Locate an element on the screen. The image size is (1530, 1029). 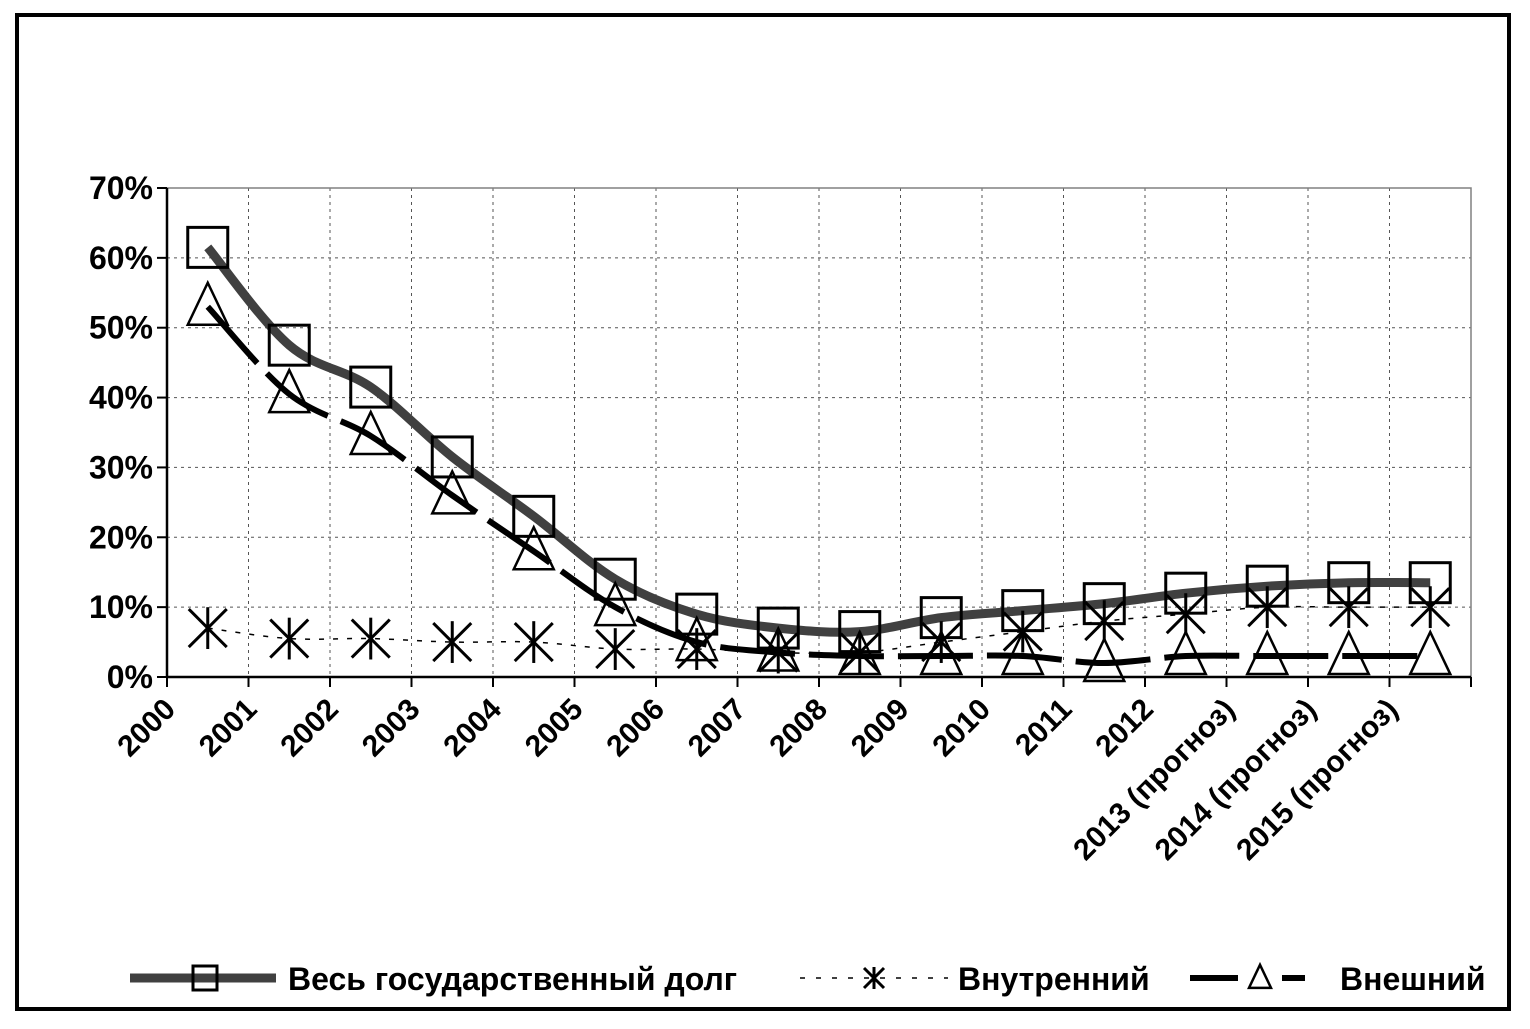
x-tick-label: 2000 is located at coordinates (146, 728).